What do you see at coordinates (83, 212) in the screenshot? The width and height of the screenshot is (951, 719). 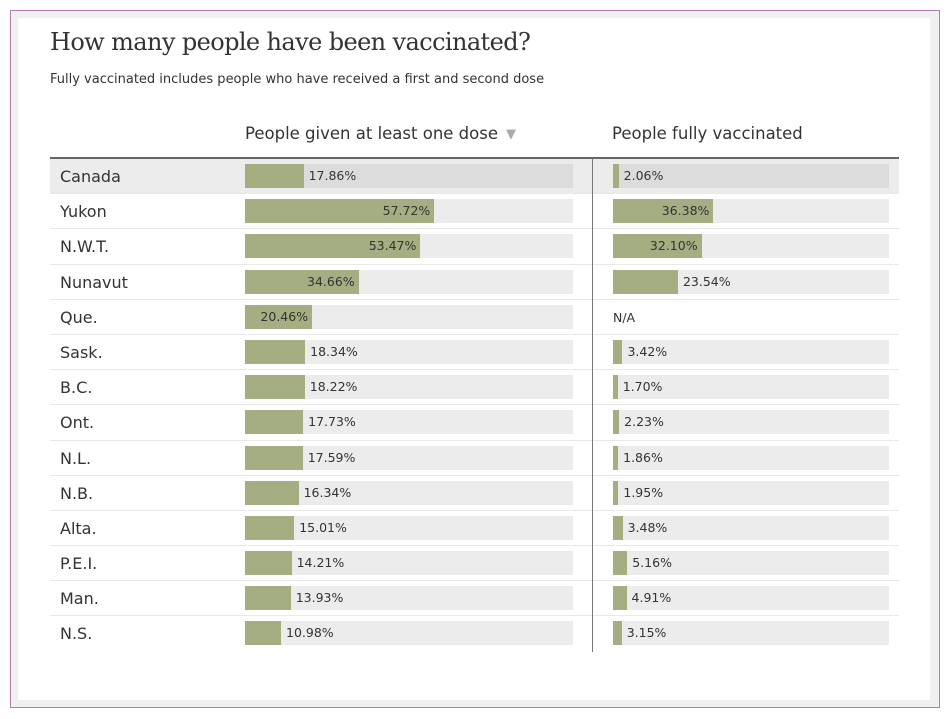 I see `region-label: Yukon` at bounding box center [83, 212].